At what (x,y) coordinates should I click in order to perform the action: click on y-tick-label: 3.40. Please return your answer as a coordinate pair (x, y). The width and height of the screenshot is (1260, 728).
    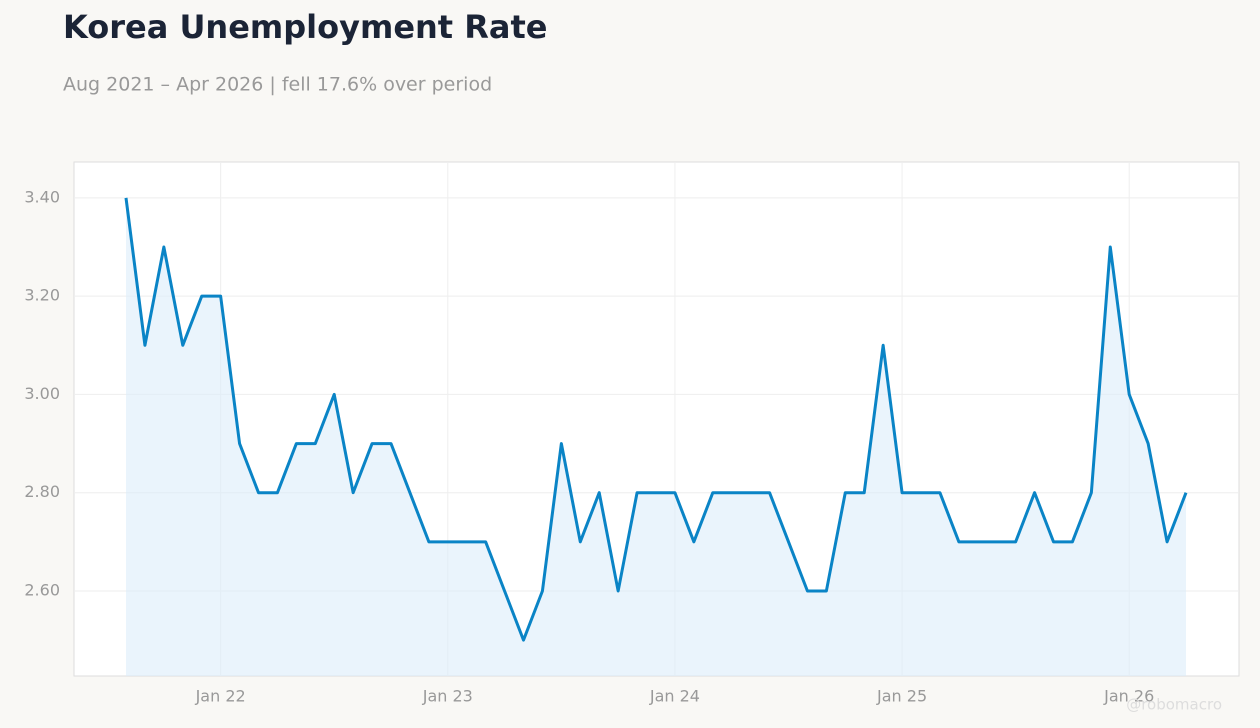
    Looking at the image, I should click on (42, 196).